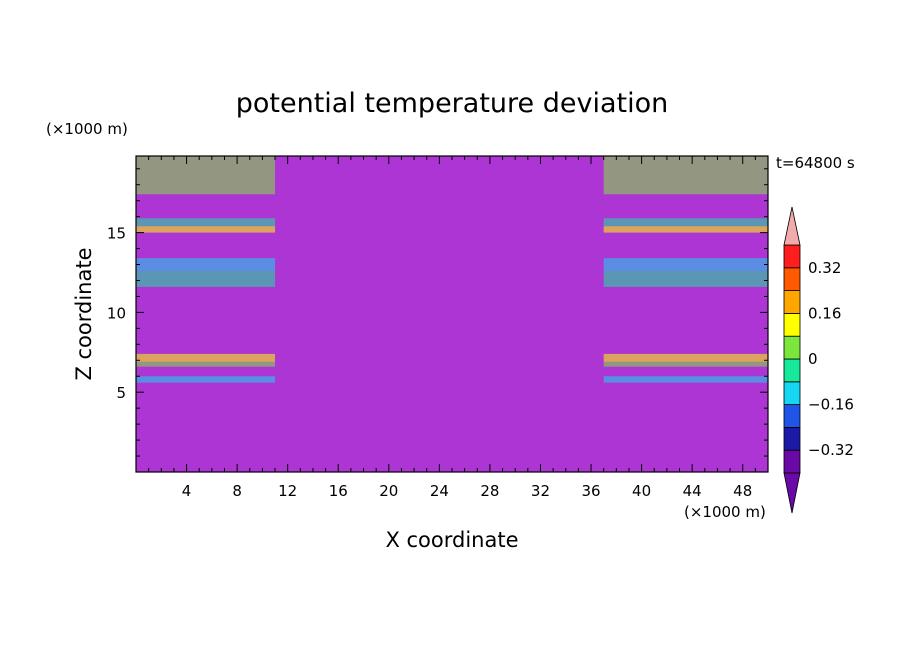 This screenshot has width=904, height=654. I want to click on x-tick-label: 28, so click(489, 491).